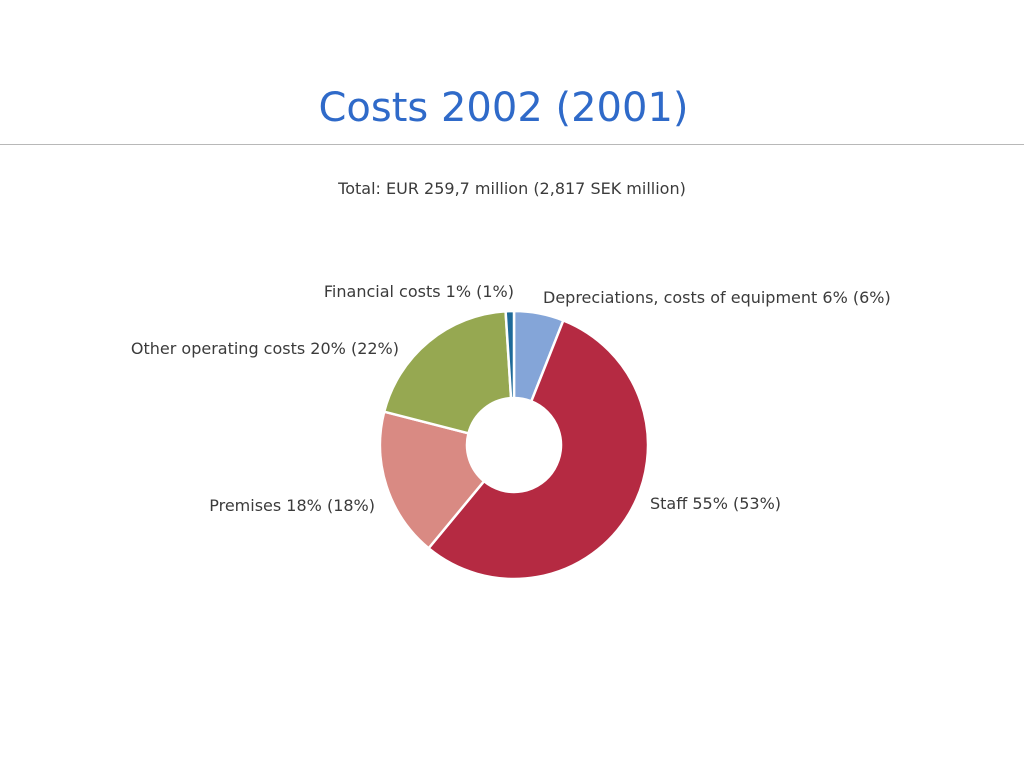  Describe the element at coordinates (510, 354) in the screenshot. I see `slice-financial-costs` at that location.